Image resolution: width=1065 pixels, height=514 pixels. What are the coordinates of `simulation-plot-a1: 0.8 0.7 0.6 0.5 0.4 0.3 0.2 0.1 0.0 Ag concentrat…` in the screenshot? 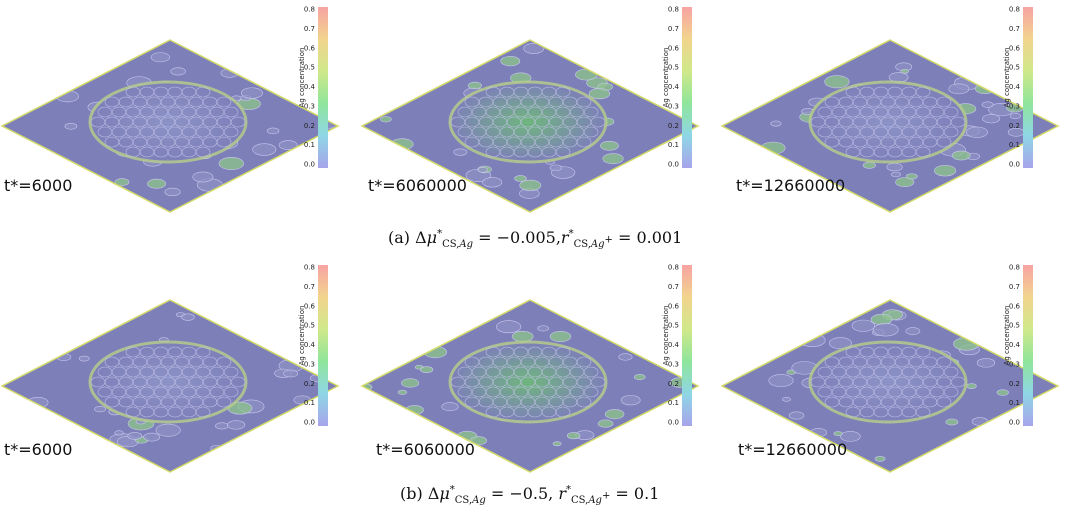 It's located at (170, 109).